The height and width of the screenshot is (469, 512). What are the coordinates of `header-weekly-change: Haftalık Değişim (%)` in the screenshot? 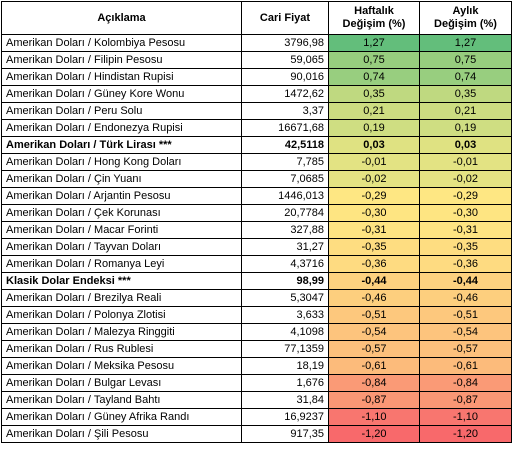 It's located at (374, 18).